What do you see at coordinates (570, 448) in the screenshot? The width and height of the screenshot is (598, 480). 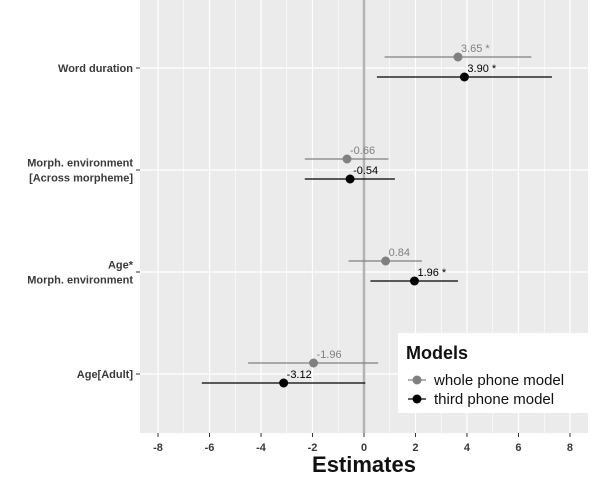 I see `x-tick-label: 8` at bounding box center [570, 448].